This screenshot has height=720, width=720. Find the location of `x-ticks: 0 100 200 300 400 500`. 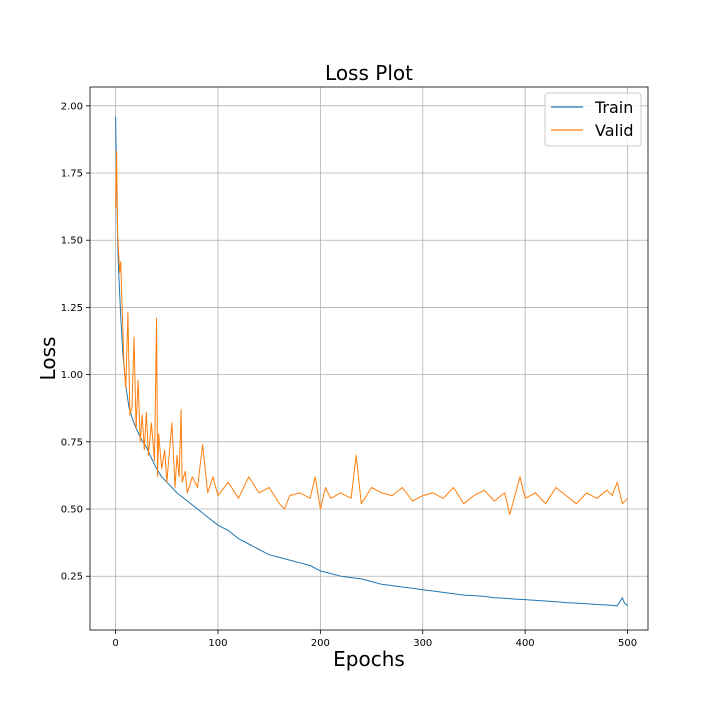

x-ticks: 0 100 200 300 400 500 is located at coordinates (374, 639).